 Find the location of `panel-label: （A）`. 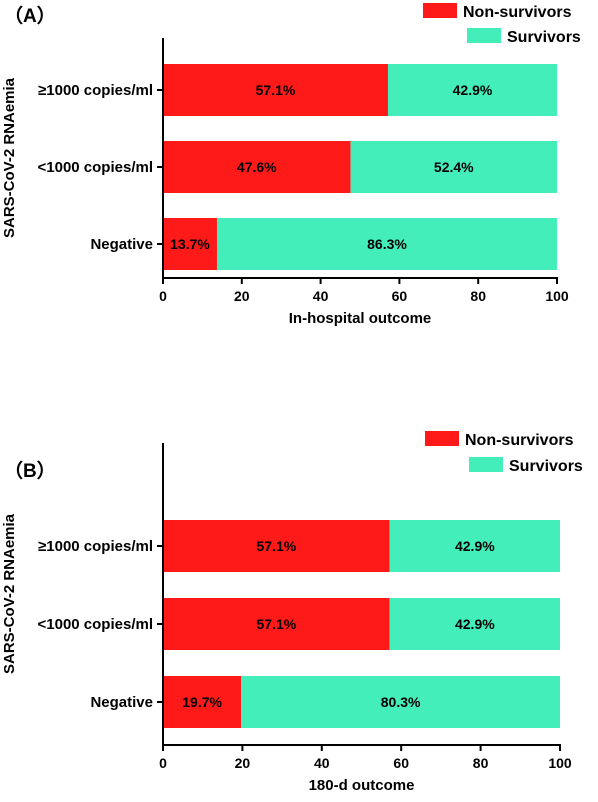

panel-label: （A） is located at coordinates (30, 15).